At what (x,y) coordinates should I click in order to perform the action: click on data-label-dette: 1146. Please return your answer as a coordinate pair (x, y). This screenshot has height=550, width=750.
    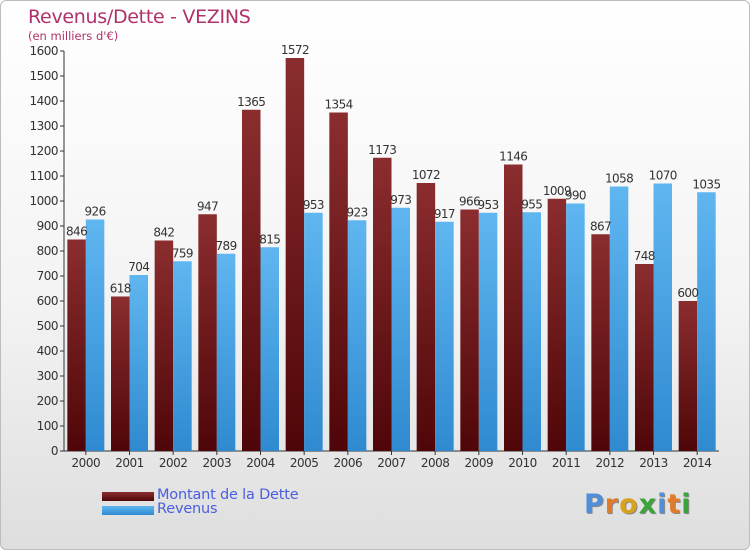
    Looking at the image, I should click on (513, 157).